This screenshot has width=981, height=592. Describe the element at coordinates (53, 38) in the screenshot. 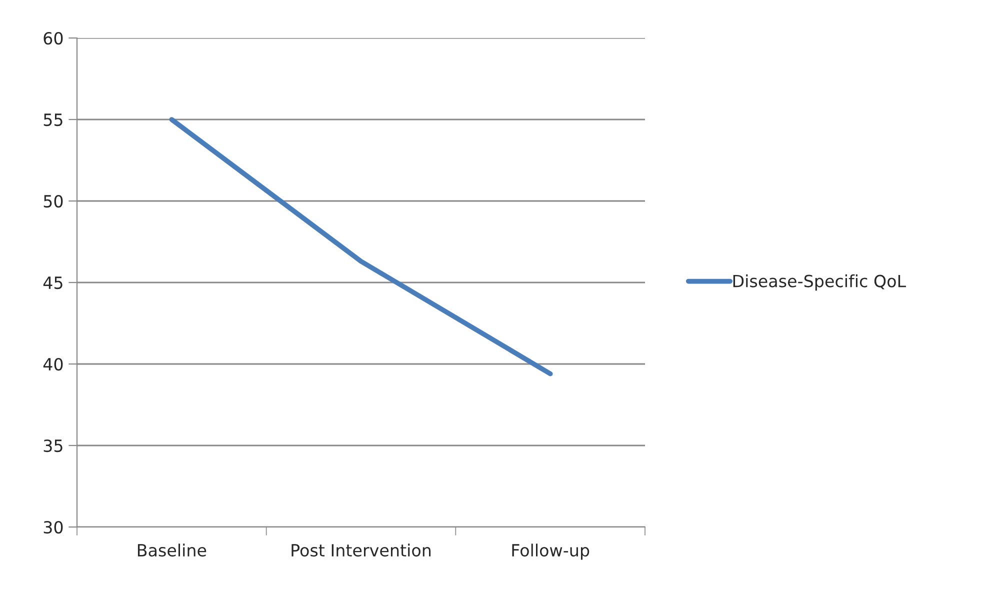

I see `y-tick-label: 60` at that location.